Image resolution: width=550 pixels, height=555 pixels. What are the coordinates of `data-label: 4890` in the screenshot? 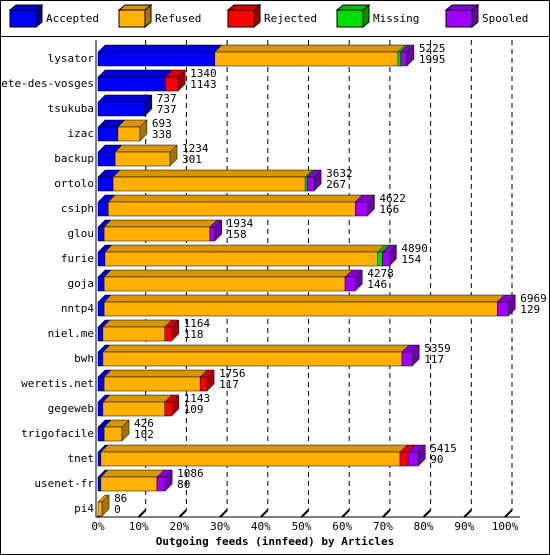 It's located at (414, 248).